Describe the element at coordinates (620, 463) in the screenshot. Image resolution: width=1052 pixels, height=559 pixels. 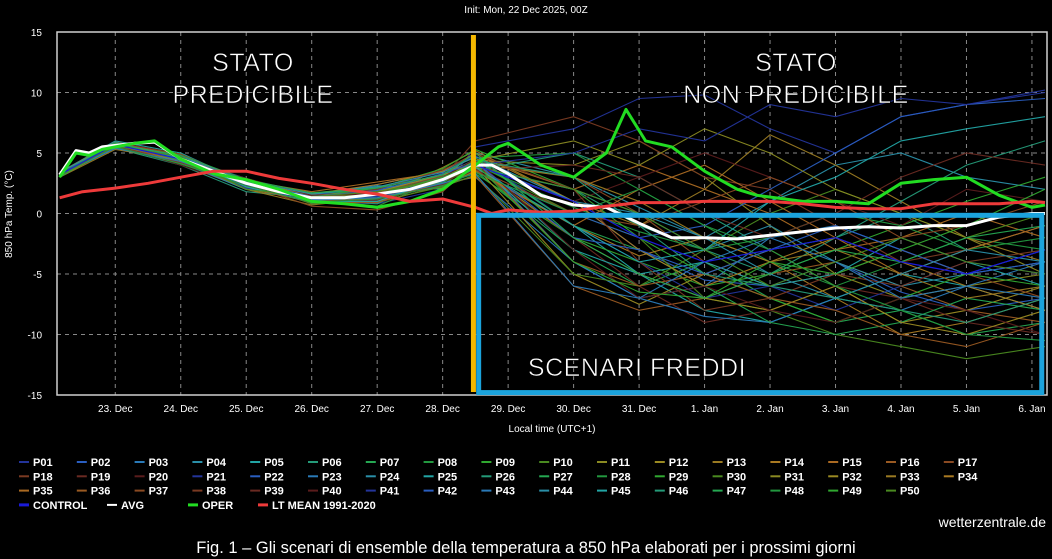
I see `legend-item: P11` at that location.